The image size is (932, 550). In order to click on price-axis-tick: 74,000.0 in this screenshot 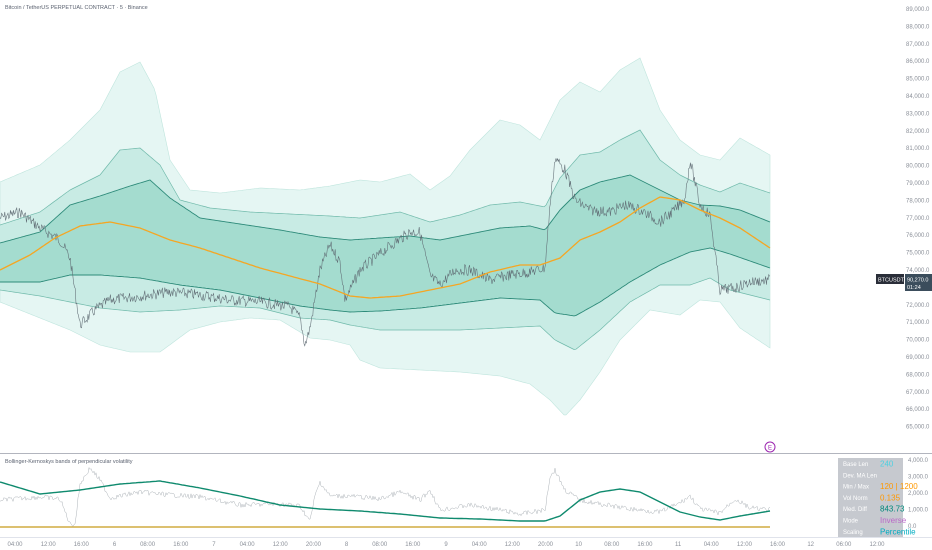, I will do `click(918, 271)`.